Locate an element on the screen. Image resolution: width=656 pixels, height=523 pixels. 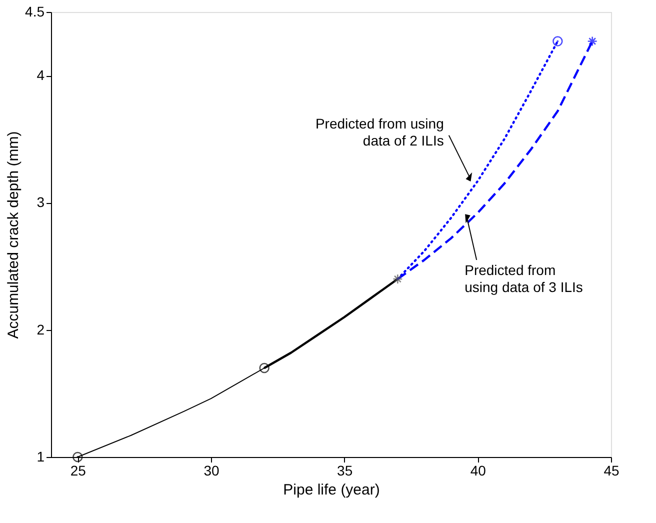
y-tick-label: 4.5 is located at coordinates (35, 12).